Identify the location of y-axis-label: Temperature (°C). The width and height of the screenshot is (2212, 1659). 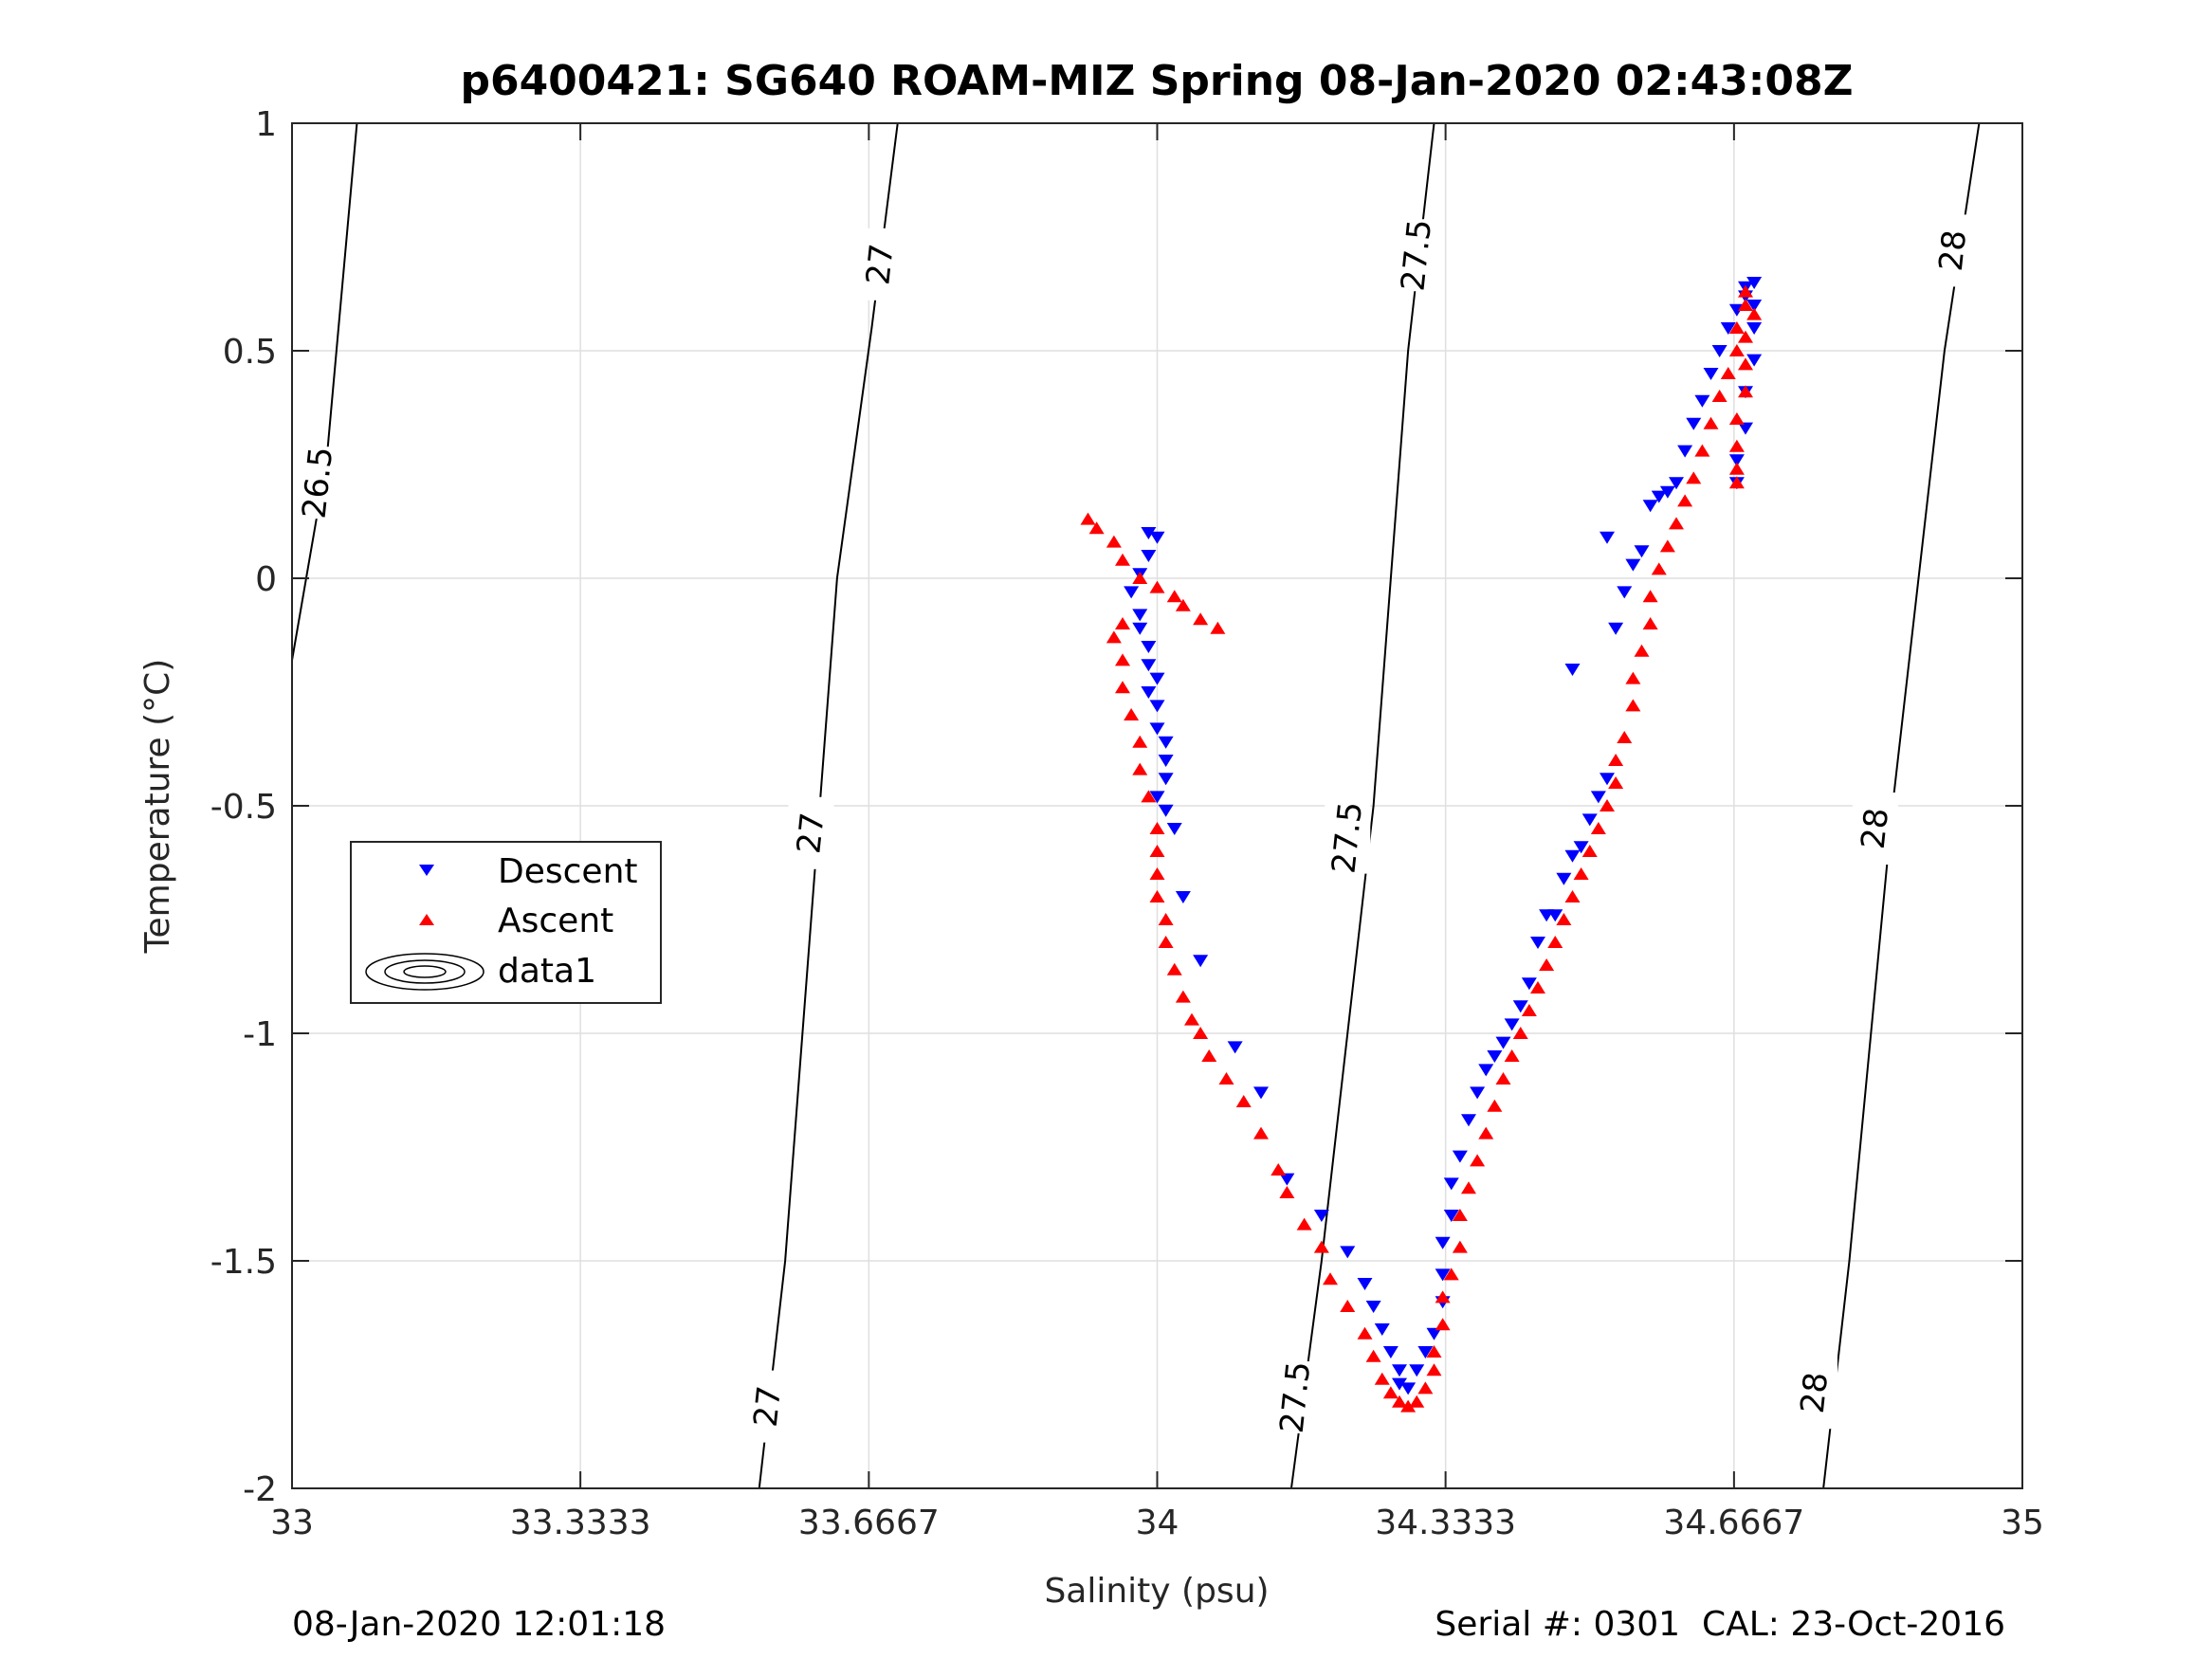
(157, 807).